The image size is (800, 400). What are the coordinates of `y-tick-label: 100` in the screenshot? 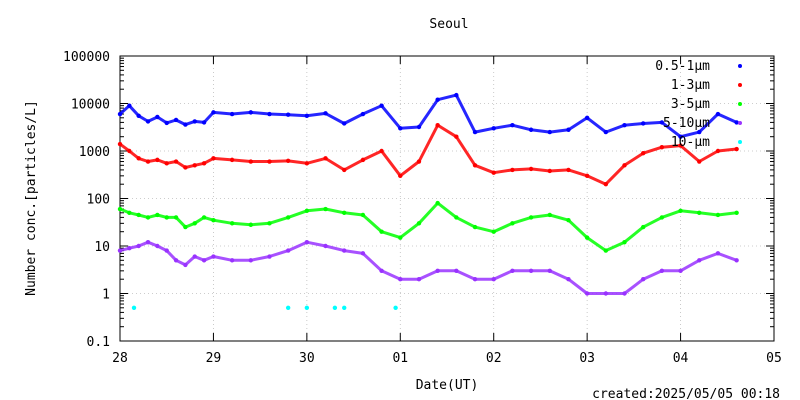 It's located at (98, 200).